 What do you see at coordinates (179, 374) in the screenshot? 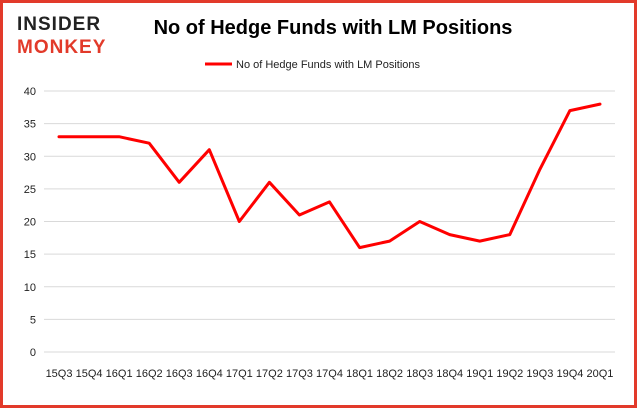
I see `x-tick-label: 16Q3` at bounding box center [179, 374].